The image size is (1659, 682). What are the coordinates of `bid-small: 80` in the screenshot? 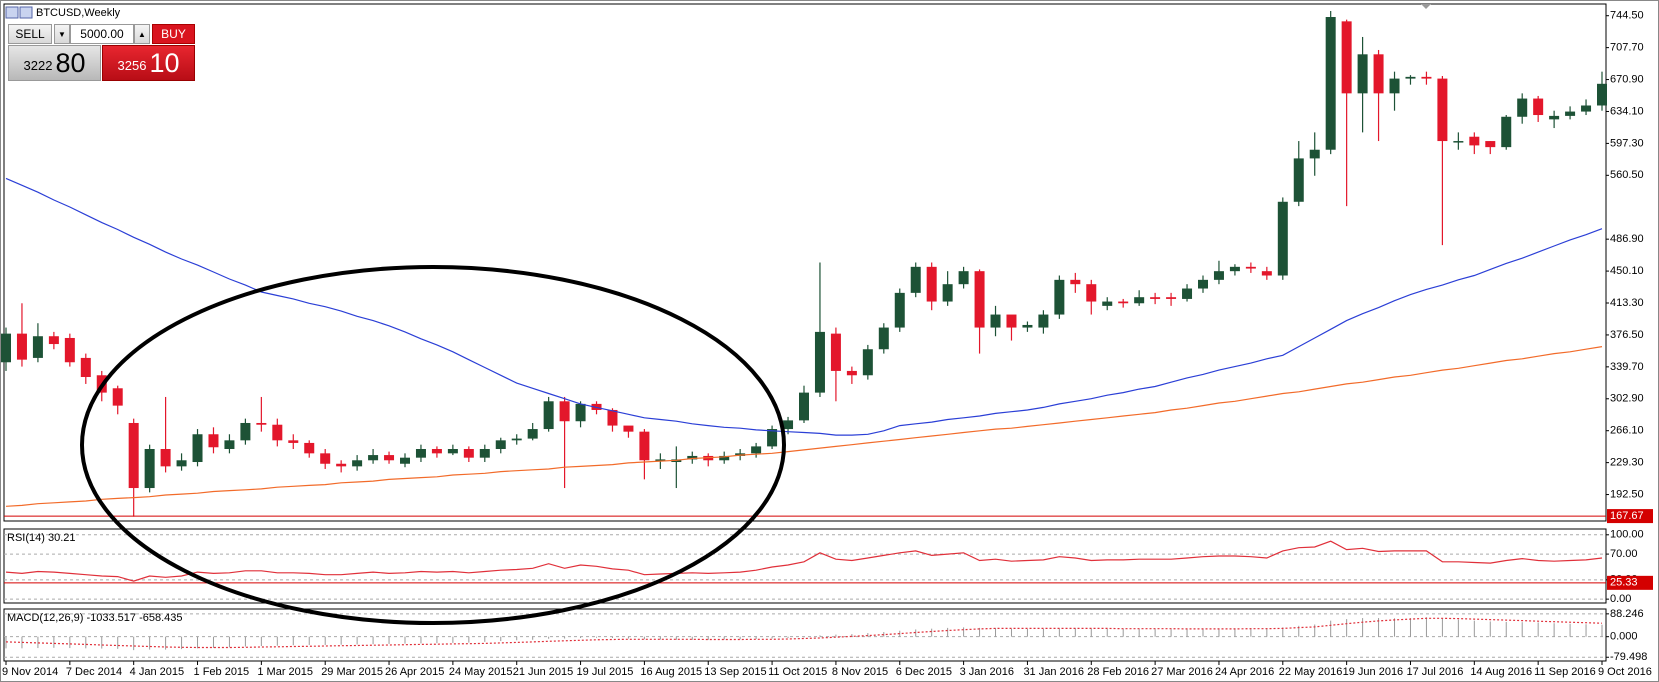 It's located at (70, 63).